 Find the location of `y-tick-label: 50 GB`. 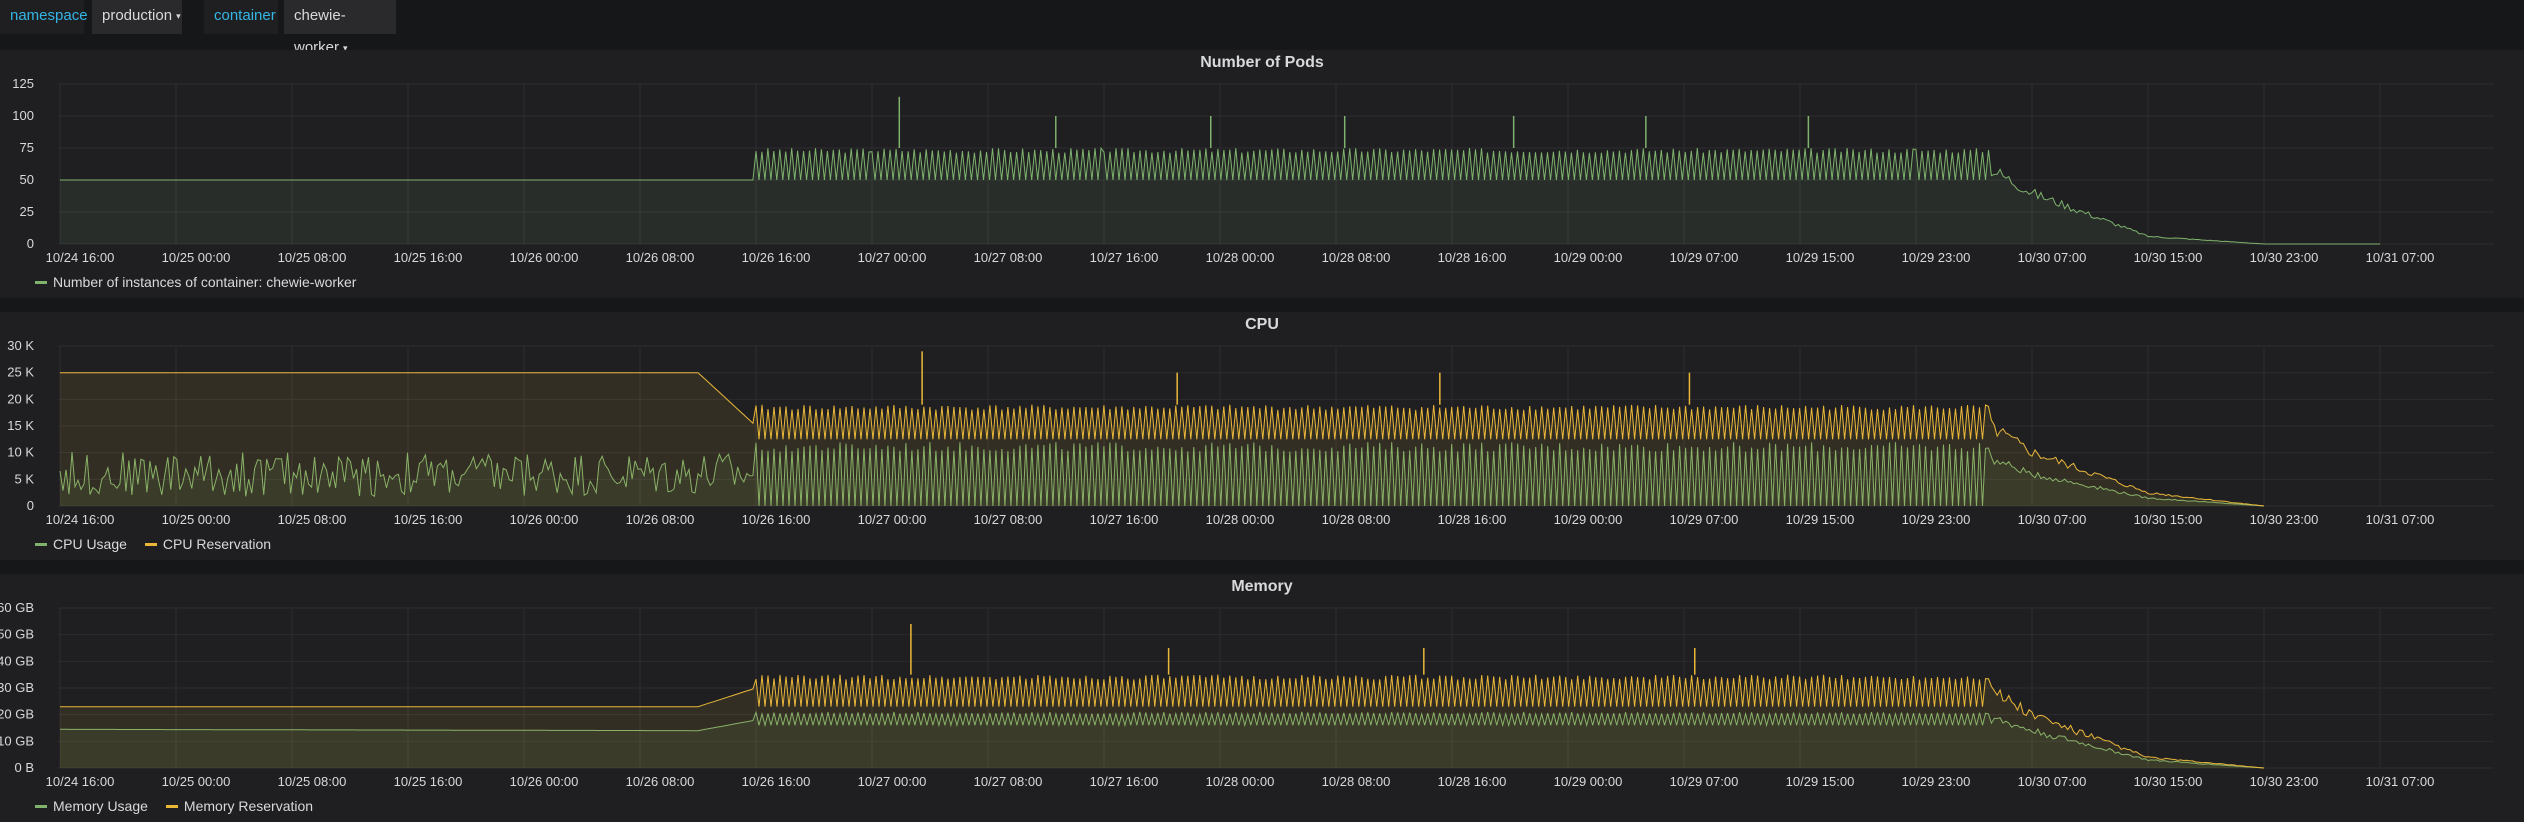

y-tick-label: 50 GB is located at coordinates (17, 634).